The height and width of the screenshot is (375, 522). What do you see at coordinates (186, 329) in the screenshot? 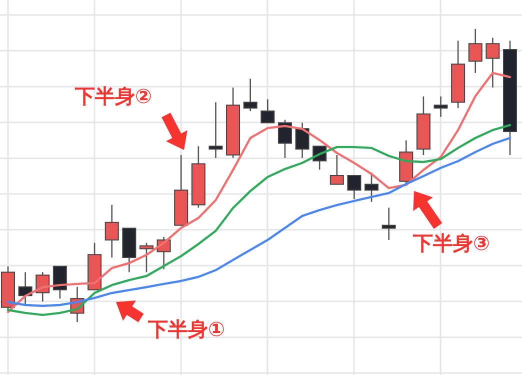
I see `annotation: 下半身①` at bounding box center [186, 329].